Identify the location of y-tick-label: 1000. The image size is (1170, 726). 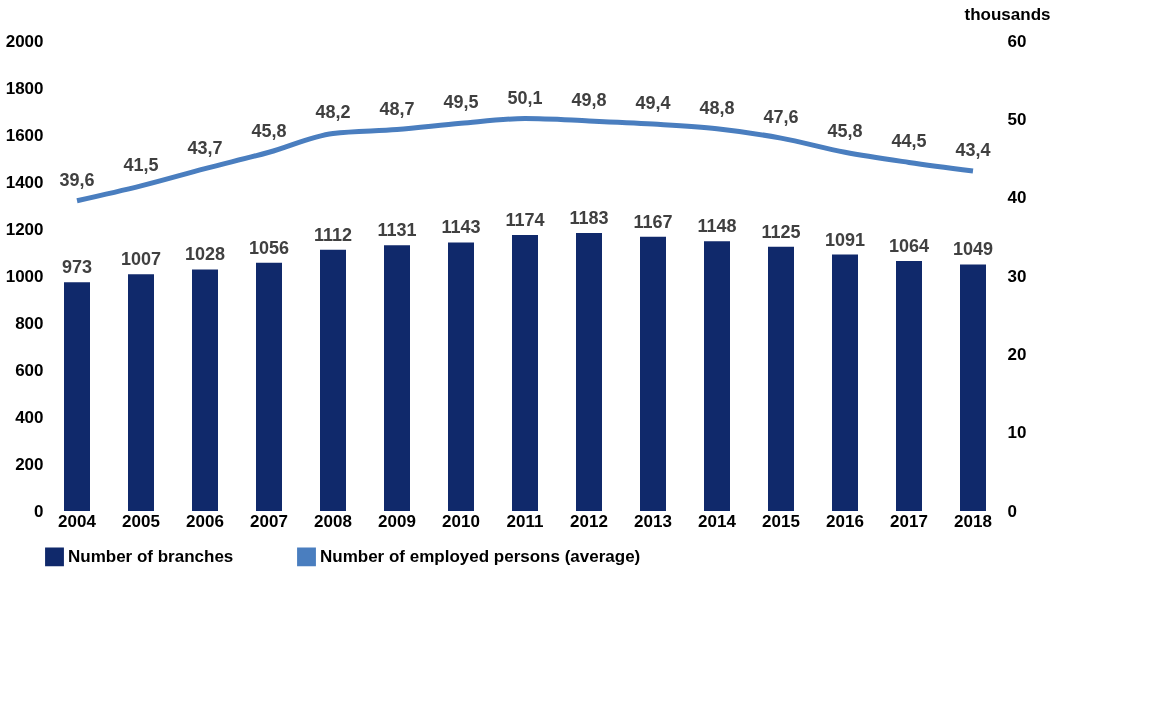
(24, 276).